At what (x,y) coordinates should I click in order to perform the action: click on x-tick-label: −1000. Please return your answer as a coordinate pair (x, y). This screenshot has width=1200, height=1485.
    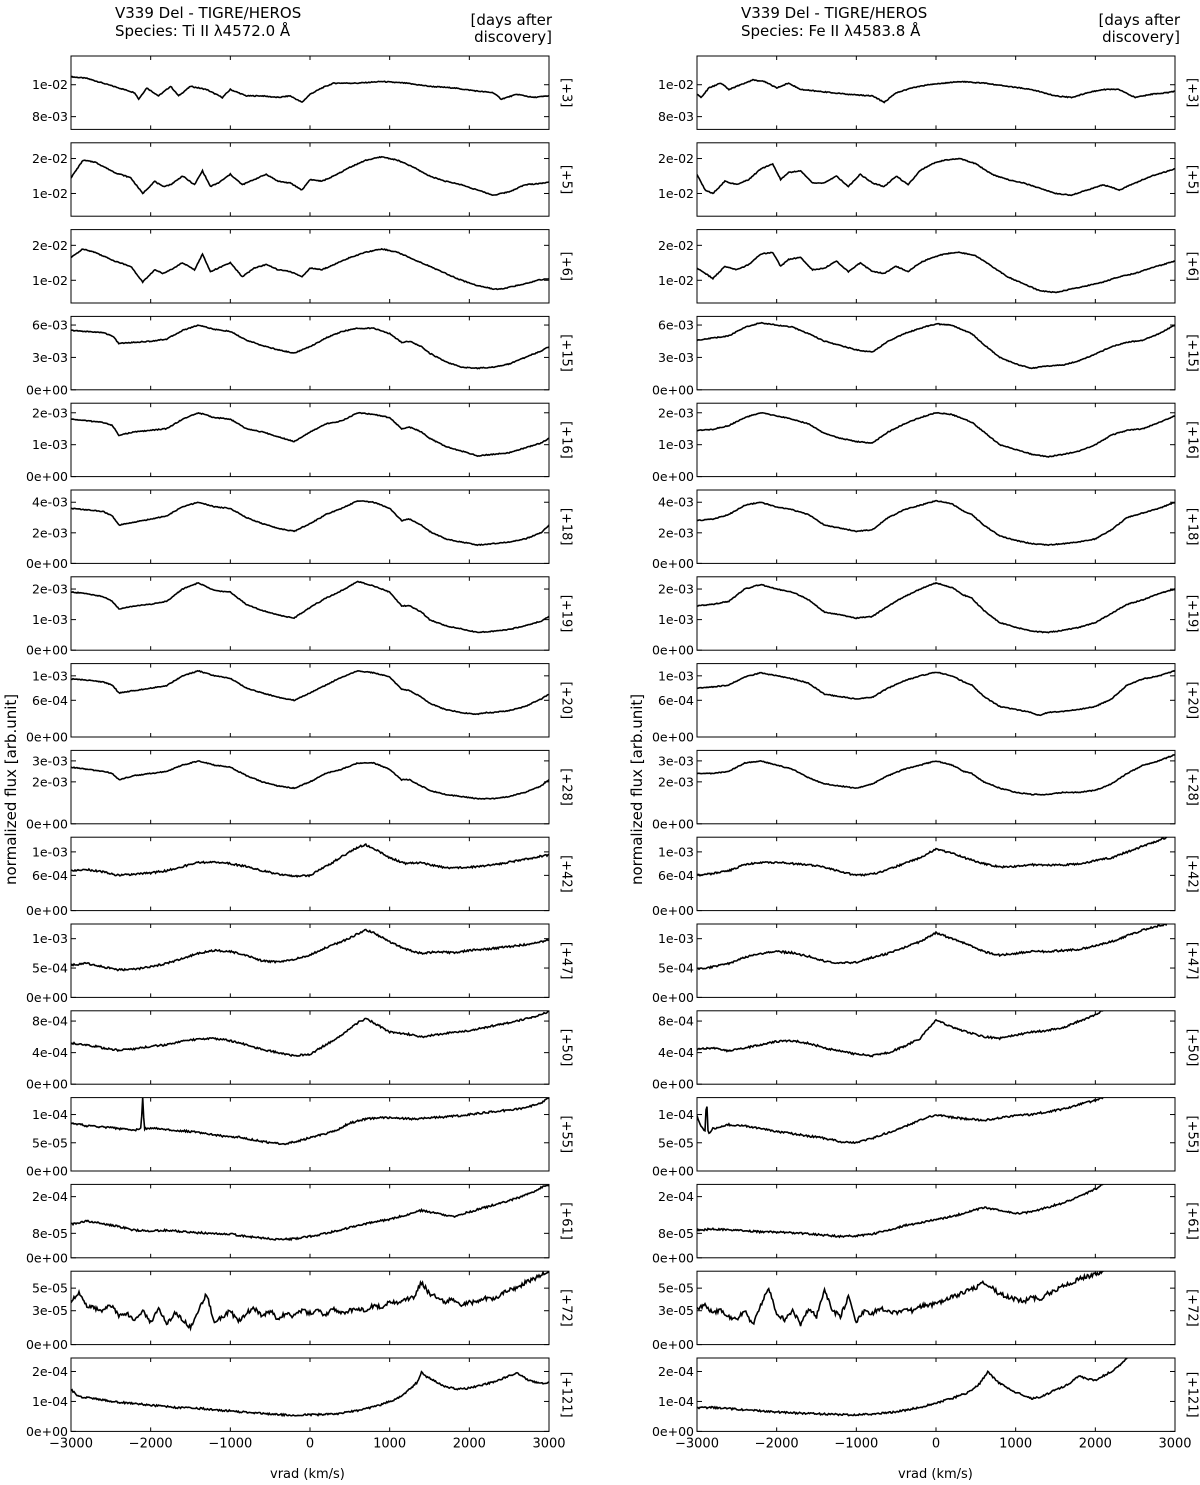
    Looking at the image, I should click on (856, 1443).